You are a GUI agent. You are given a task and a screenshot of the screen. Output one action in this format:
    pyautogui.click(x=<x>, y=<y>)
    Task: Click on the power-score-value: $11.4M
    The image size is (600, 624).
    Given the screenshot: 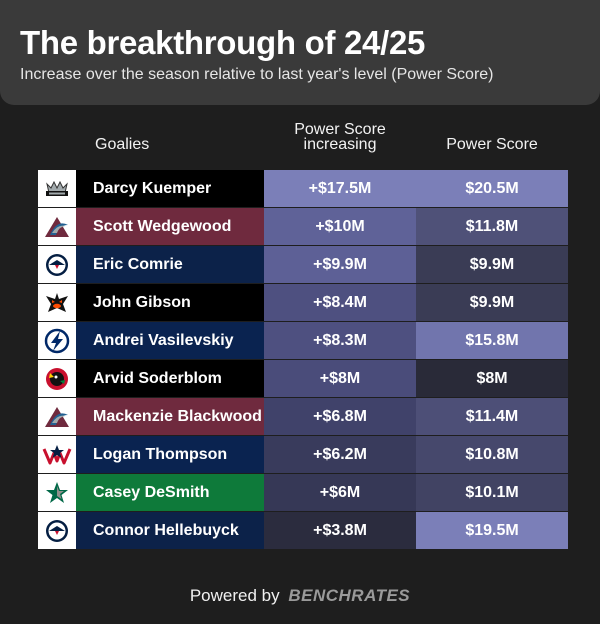 What is the action you would take?
    pyautogui.click(x=492, y=416)
    